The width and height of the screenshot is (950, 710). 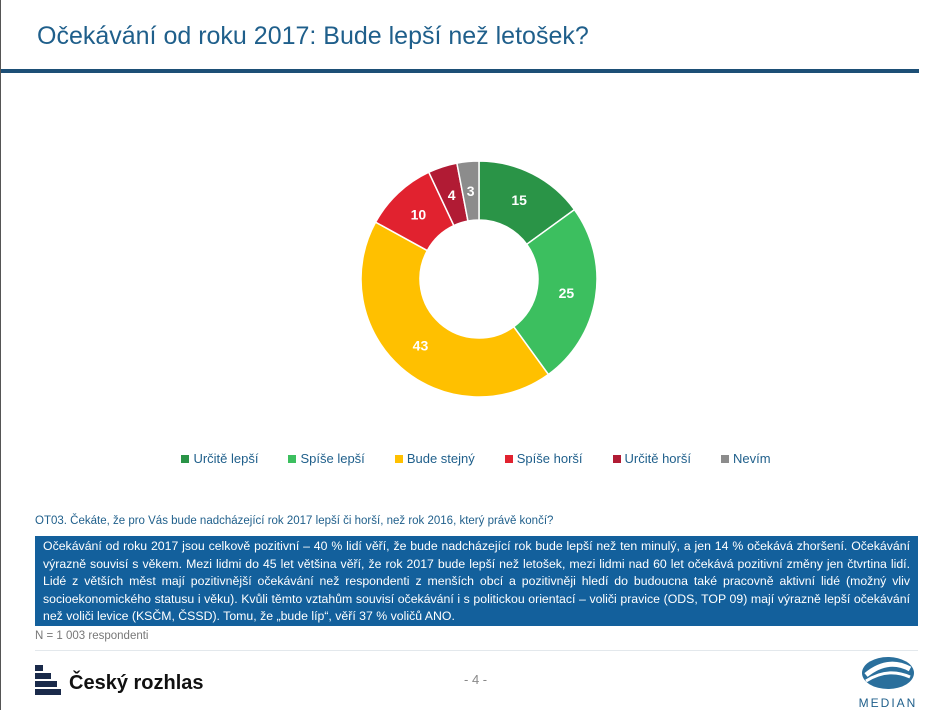 I want to click on legend-label: Určitě horší, so click(x=657, y=458).